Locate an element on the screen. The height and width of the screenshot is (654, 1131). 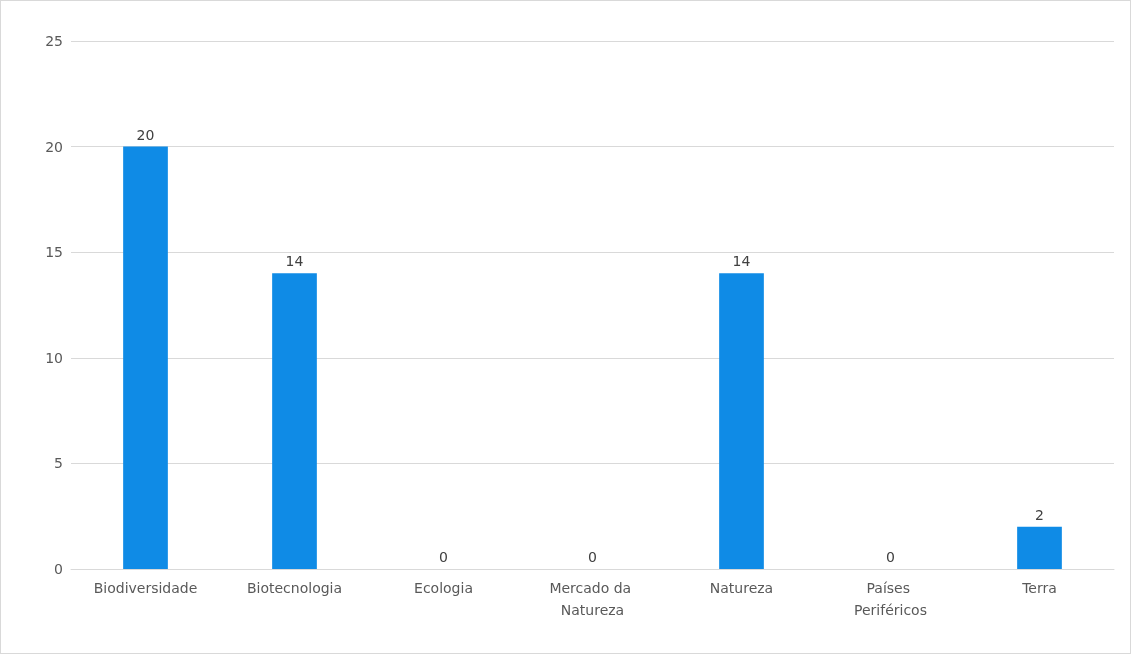
y-tick-label: 15 is located at coordinates (54, 252).